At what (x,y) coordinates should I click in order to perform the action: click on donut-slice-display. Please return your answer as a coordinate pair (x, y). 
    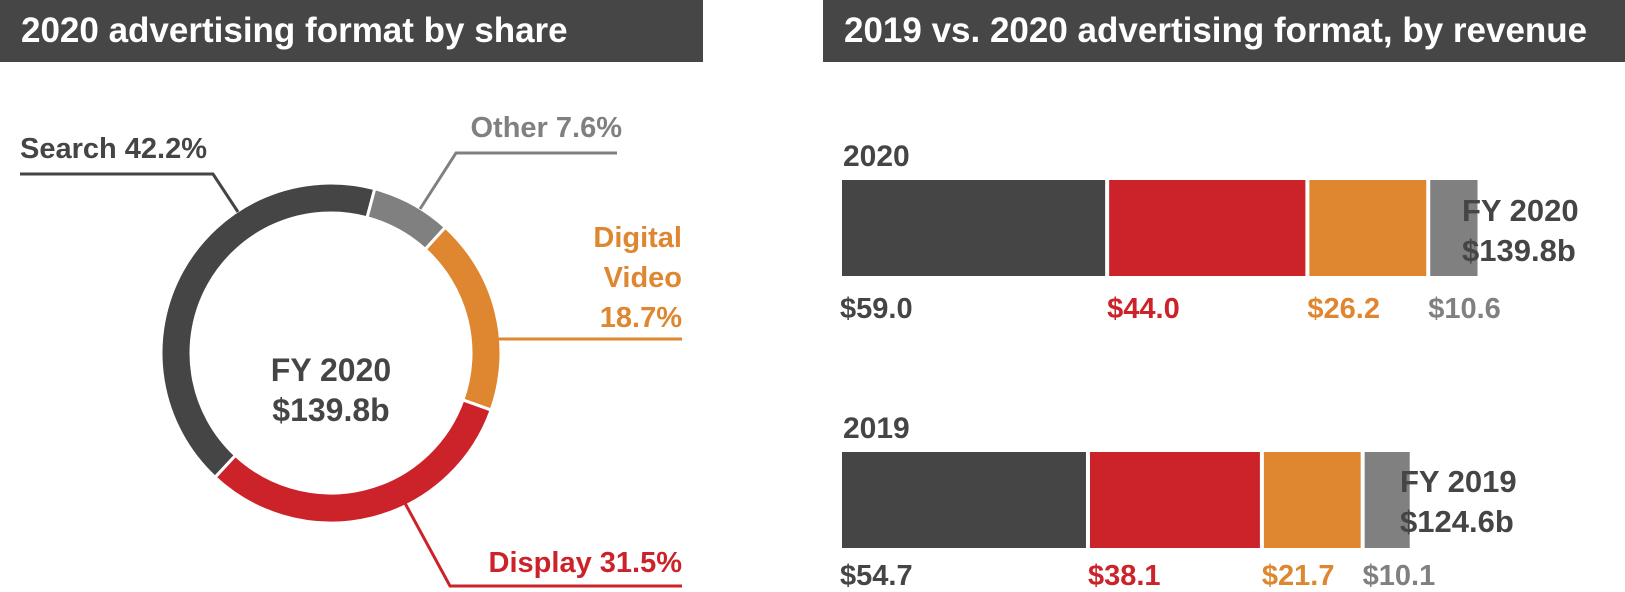
    Looking at the image, I should click on (353, 461).